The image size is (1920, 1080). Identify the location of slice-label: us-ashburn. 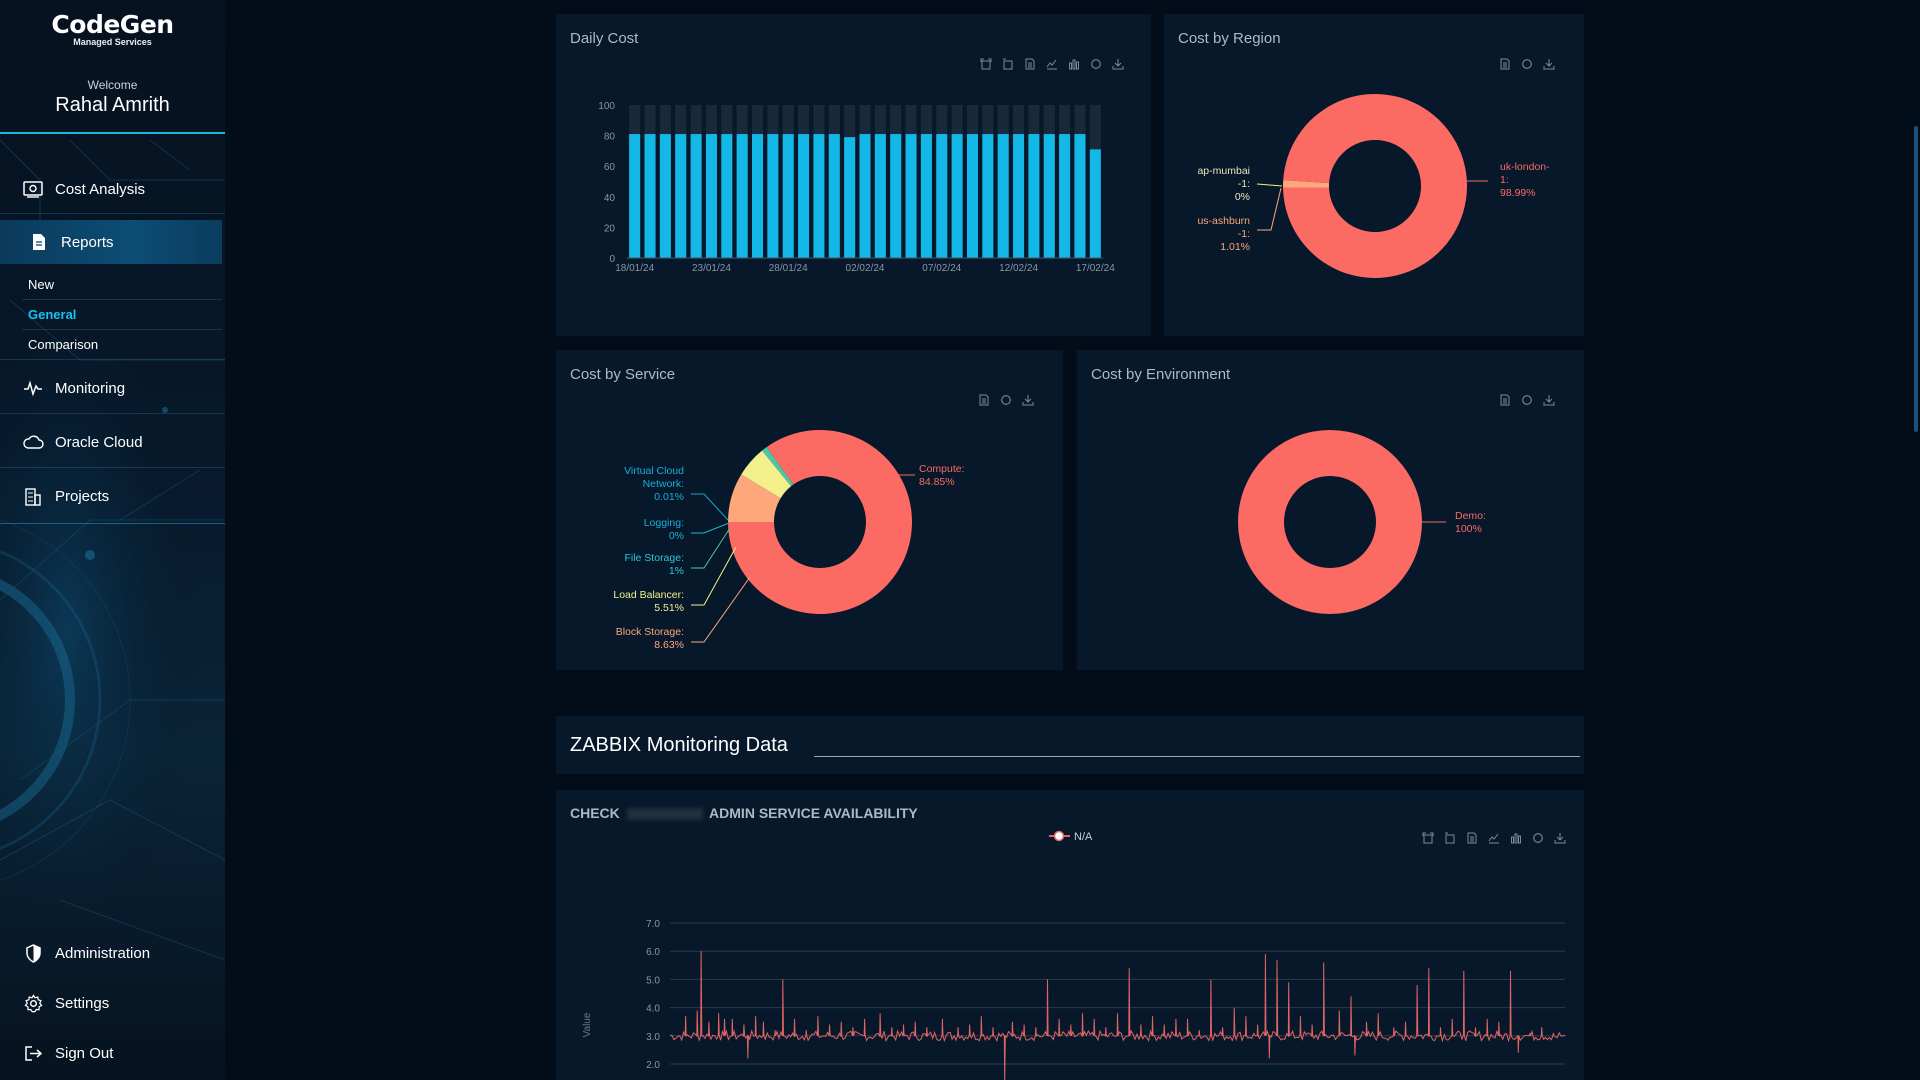
(1223, 221).